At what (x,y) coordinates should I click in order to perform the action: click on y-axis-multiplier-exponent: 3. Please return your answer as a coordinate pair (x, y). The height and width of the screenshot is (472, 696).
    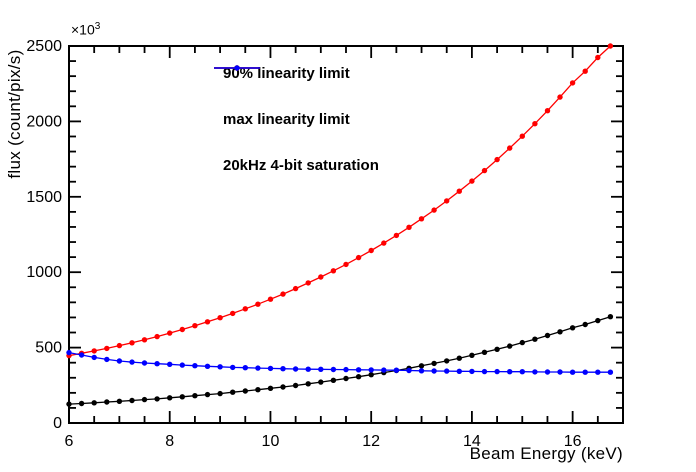
    Looking at the image, I should click on (97, 26).